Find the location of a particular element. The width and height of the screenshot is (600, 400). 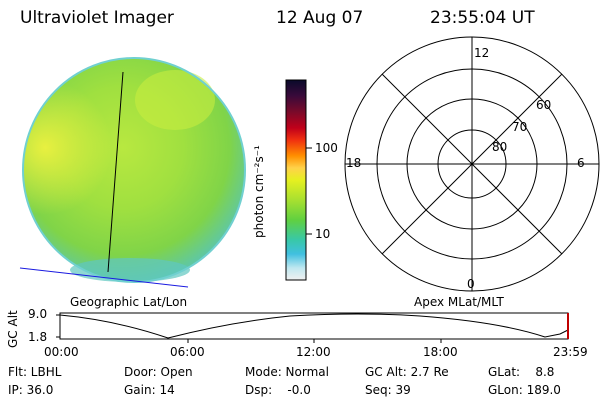

status-dsp: Dsp: -0.0 is located at coordinates (278, 390).